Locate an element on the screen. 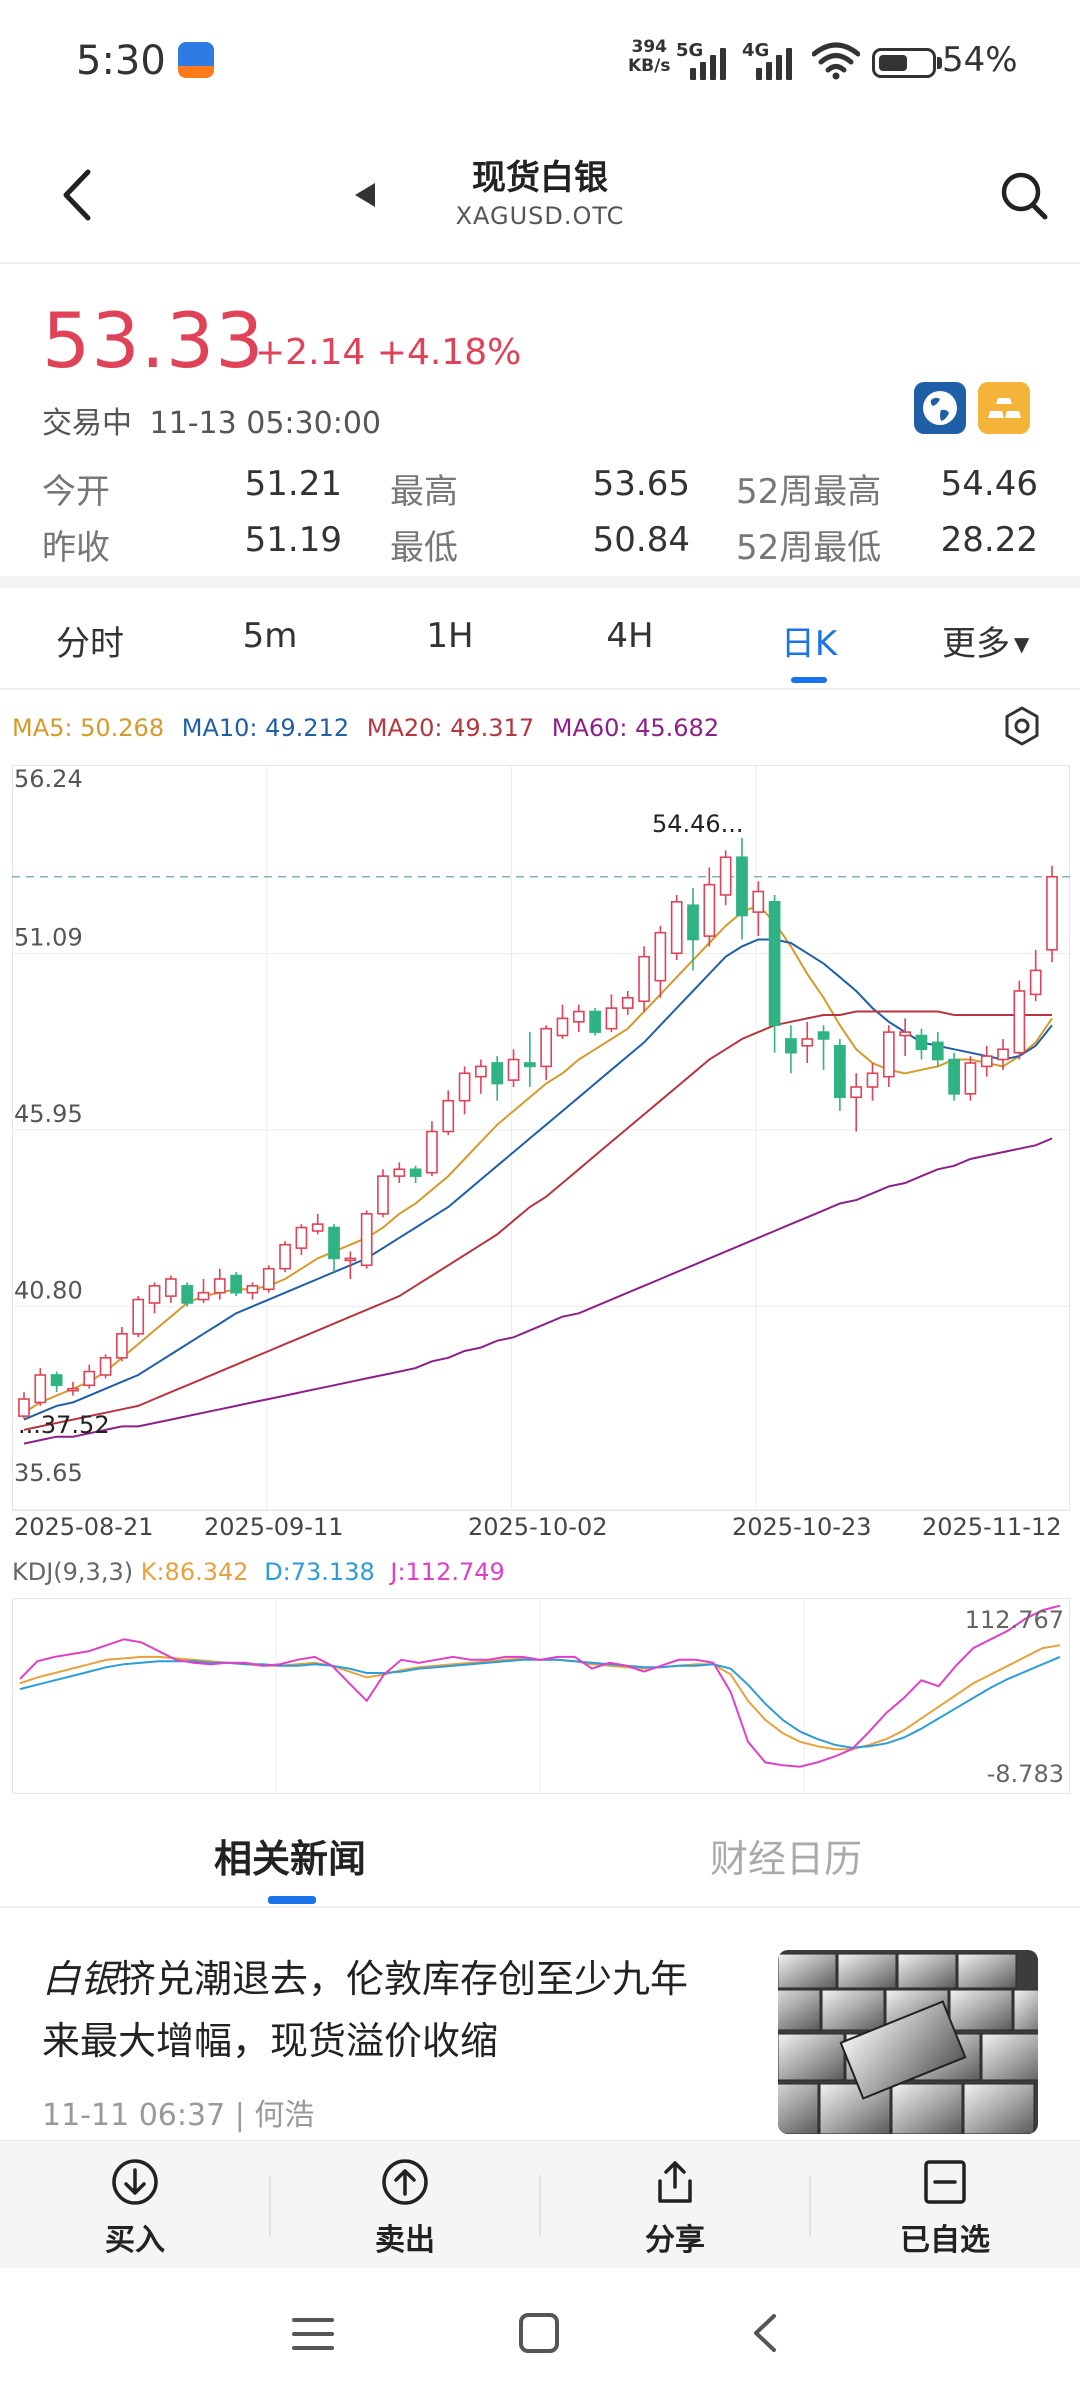 Image resolution: width=1080 pixels, height=2400 pixels. buy-label: 买入 is located at coordinates (135, 2240).